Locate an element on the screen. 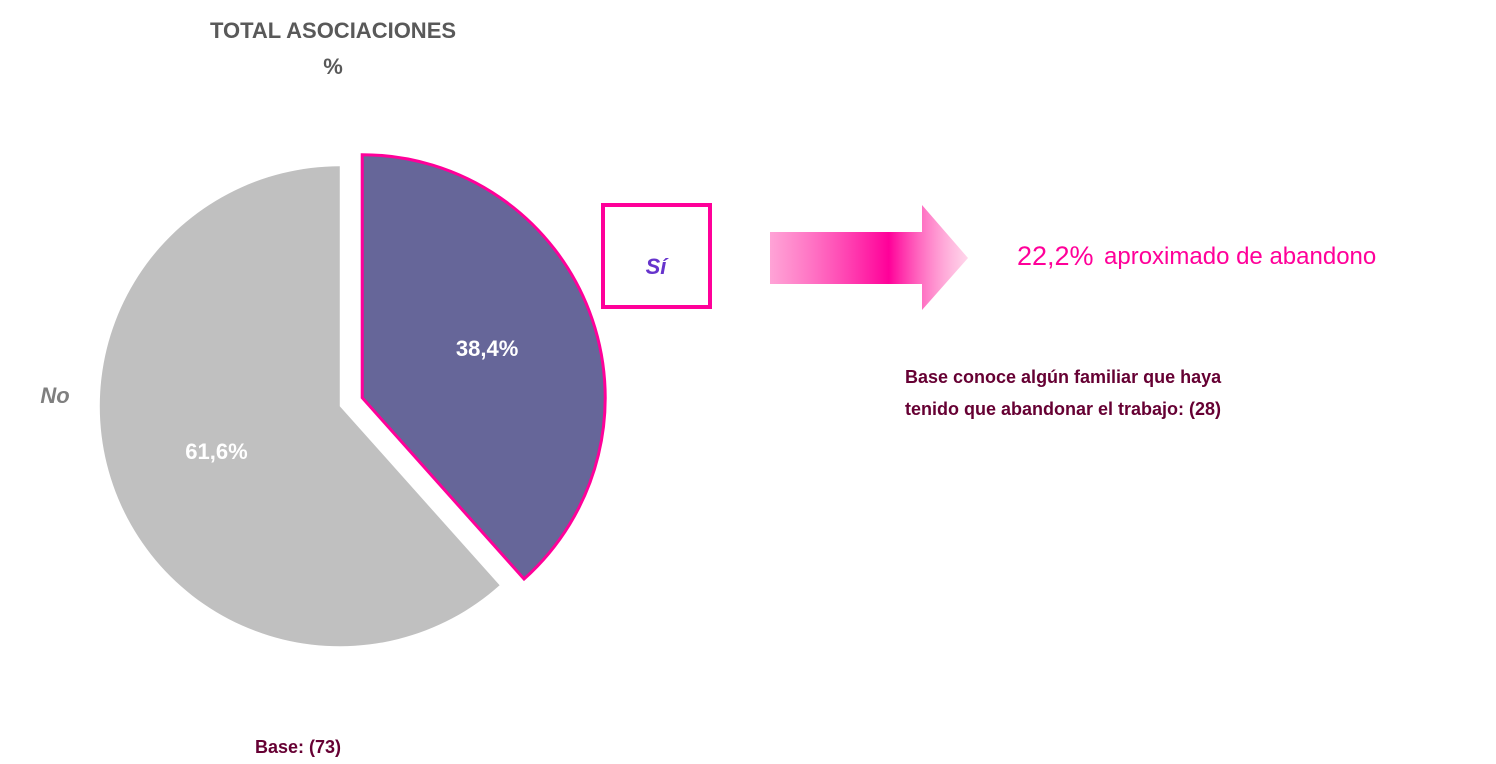  legend-label: No is located at coordinates (54, 395).